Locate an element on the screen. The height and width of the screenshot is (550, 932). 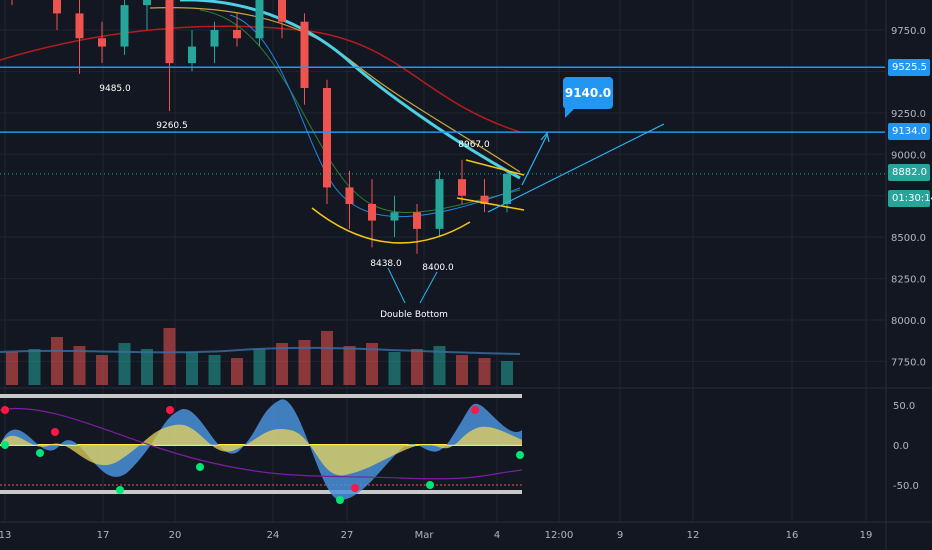
osc-axis-tick-label: -50.0 is located at coordinates (906, 486).